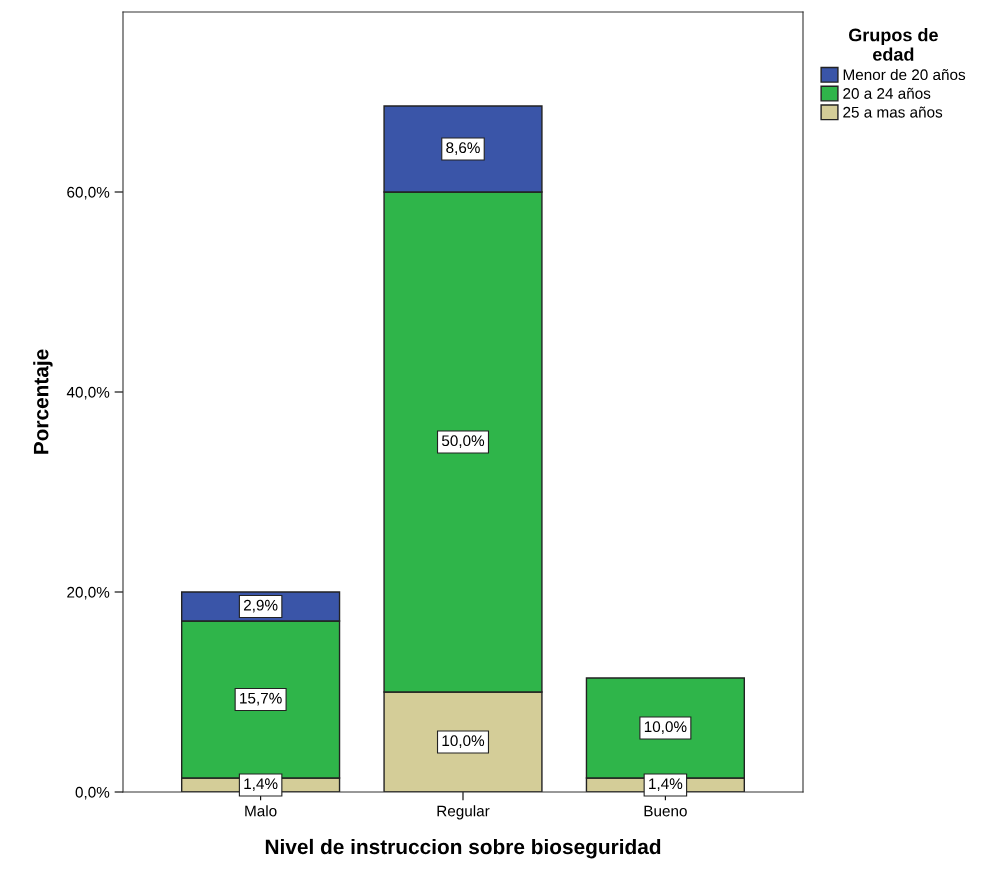 The width and height of the screenshot is (1006, 872). I want to click on y-tick-label: 40,0%, so click(88, 393).